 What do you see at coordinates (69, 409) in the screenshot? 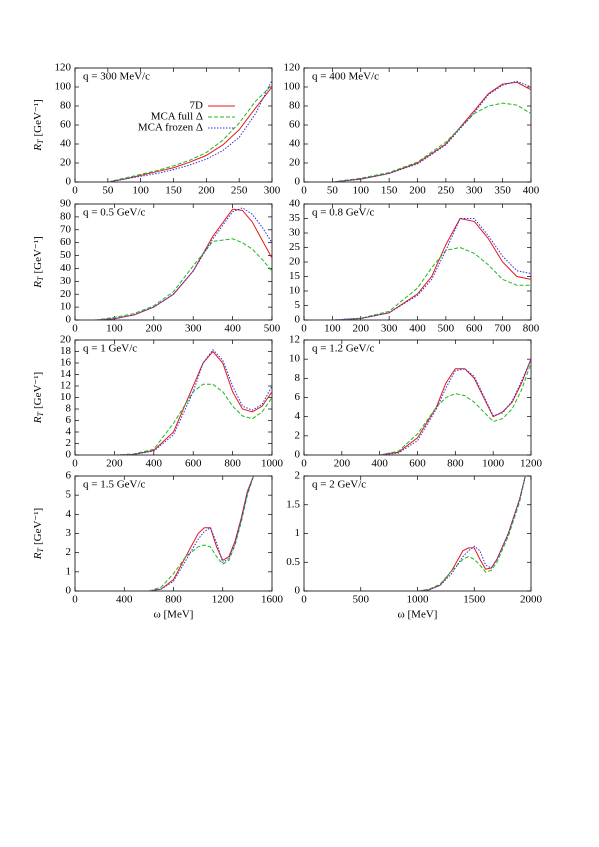
I see `y-tick-label: 8` at bounding box center [69, 409].